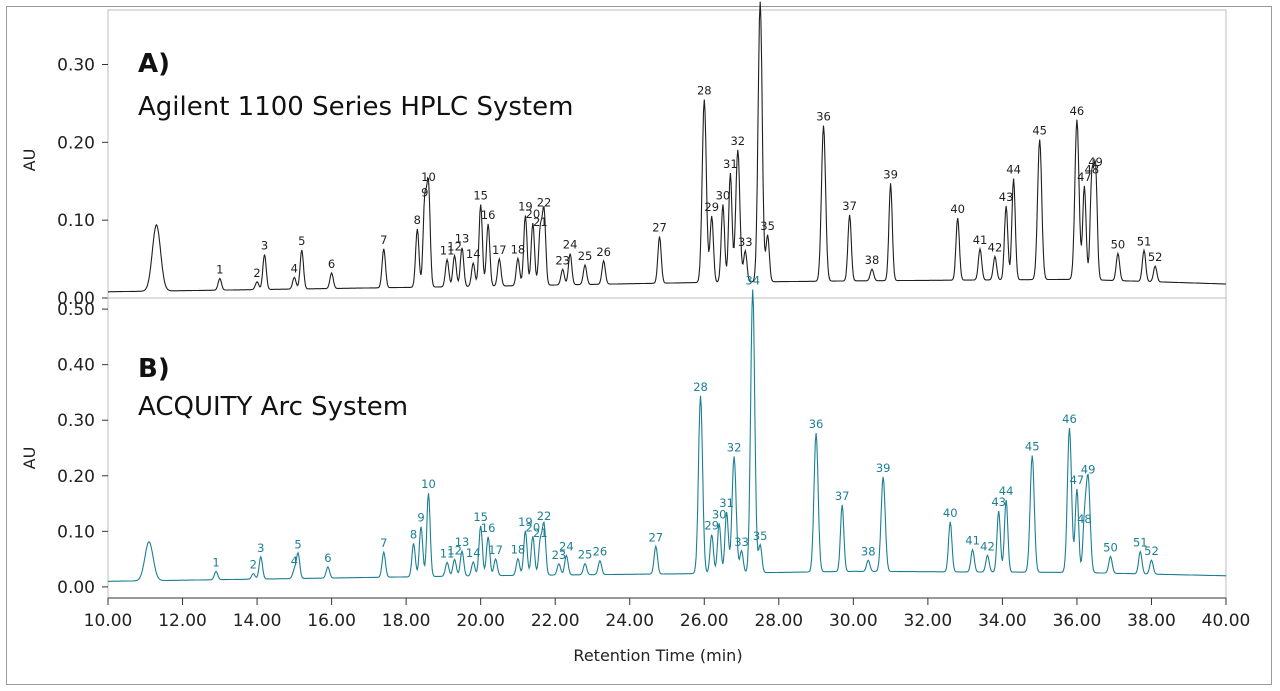 The height and width of the screenshot is (691, 1280). Describe the element at coordinates (752, 281) in the screenshot. I see `peak-label: 34` at that location.